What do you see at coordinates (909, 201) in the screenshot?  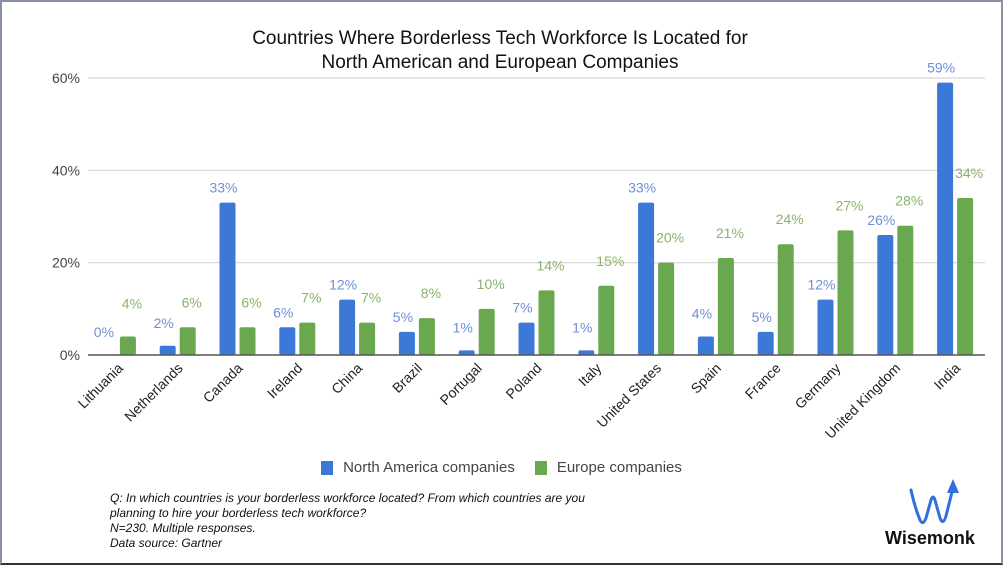 I see `value-label: 28%` at bounding box center [909, 201].